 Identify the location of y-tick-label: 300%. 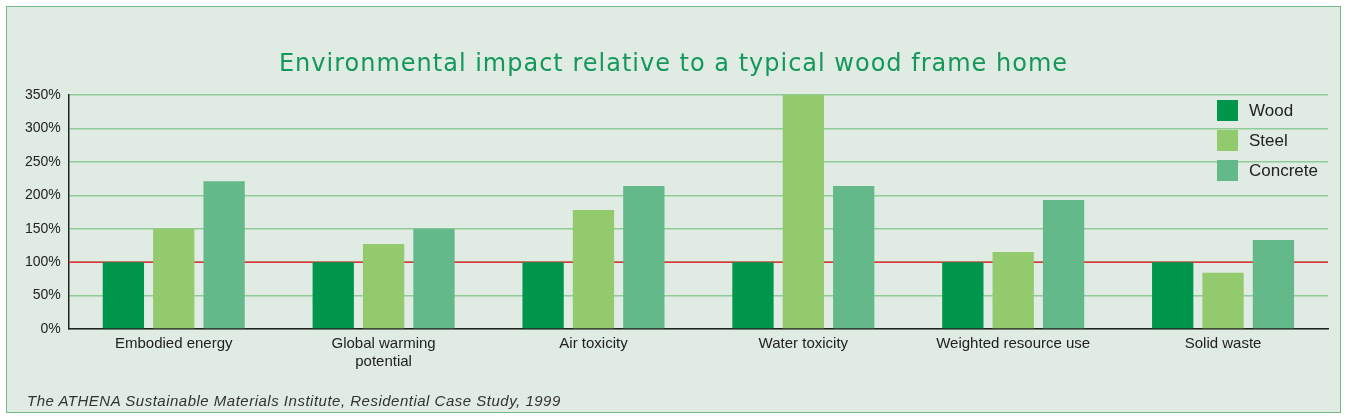
(42, 127).